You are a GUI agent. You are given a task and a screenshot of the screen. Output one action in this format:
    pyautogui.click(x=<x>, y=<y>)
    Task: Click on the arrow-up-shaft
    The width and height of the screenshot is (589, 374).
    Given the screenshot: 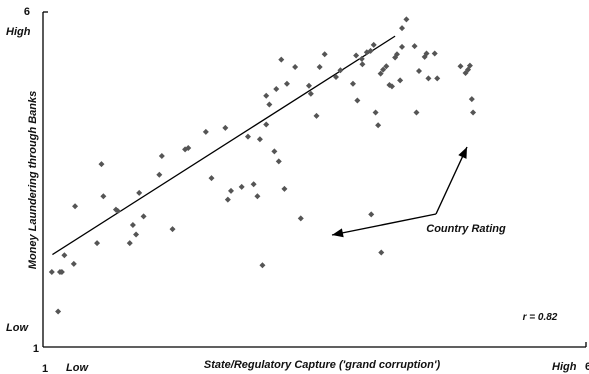 What is the action you would take?
    pyautogui.click(x=451, y=180)
    